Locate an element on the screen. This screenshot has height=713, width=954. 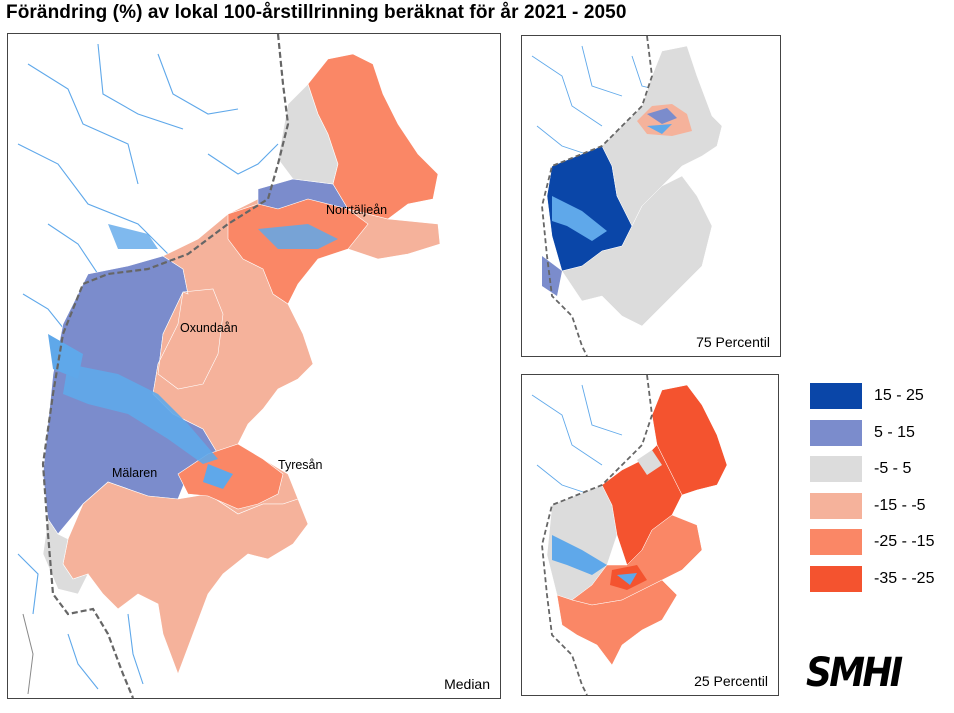
place-label-malaren: Mälaren is located at coordinates (135, 473).